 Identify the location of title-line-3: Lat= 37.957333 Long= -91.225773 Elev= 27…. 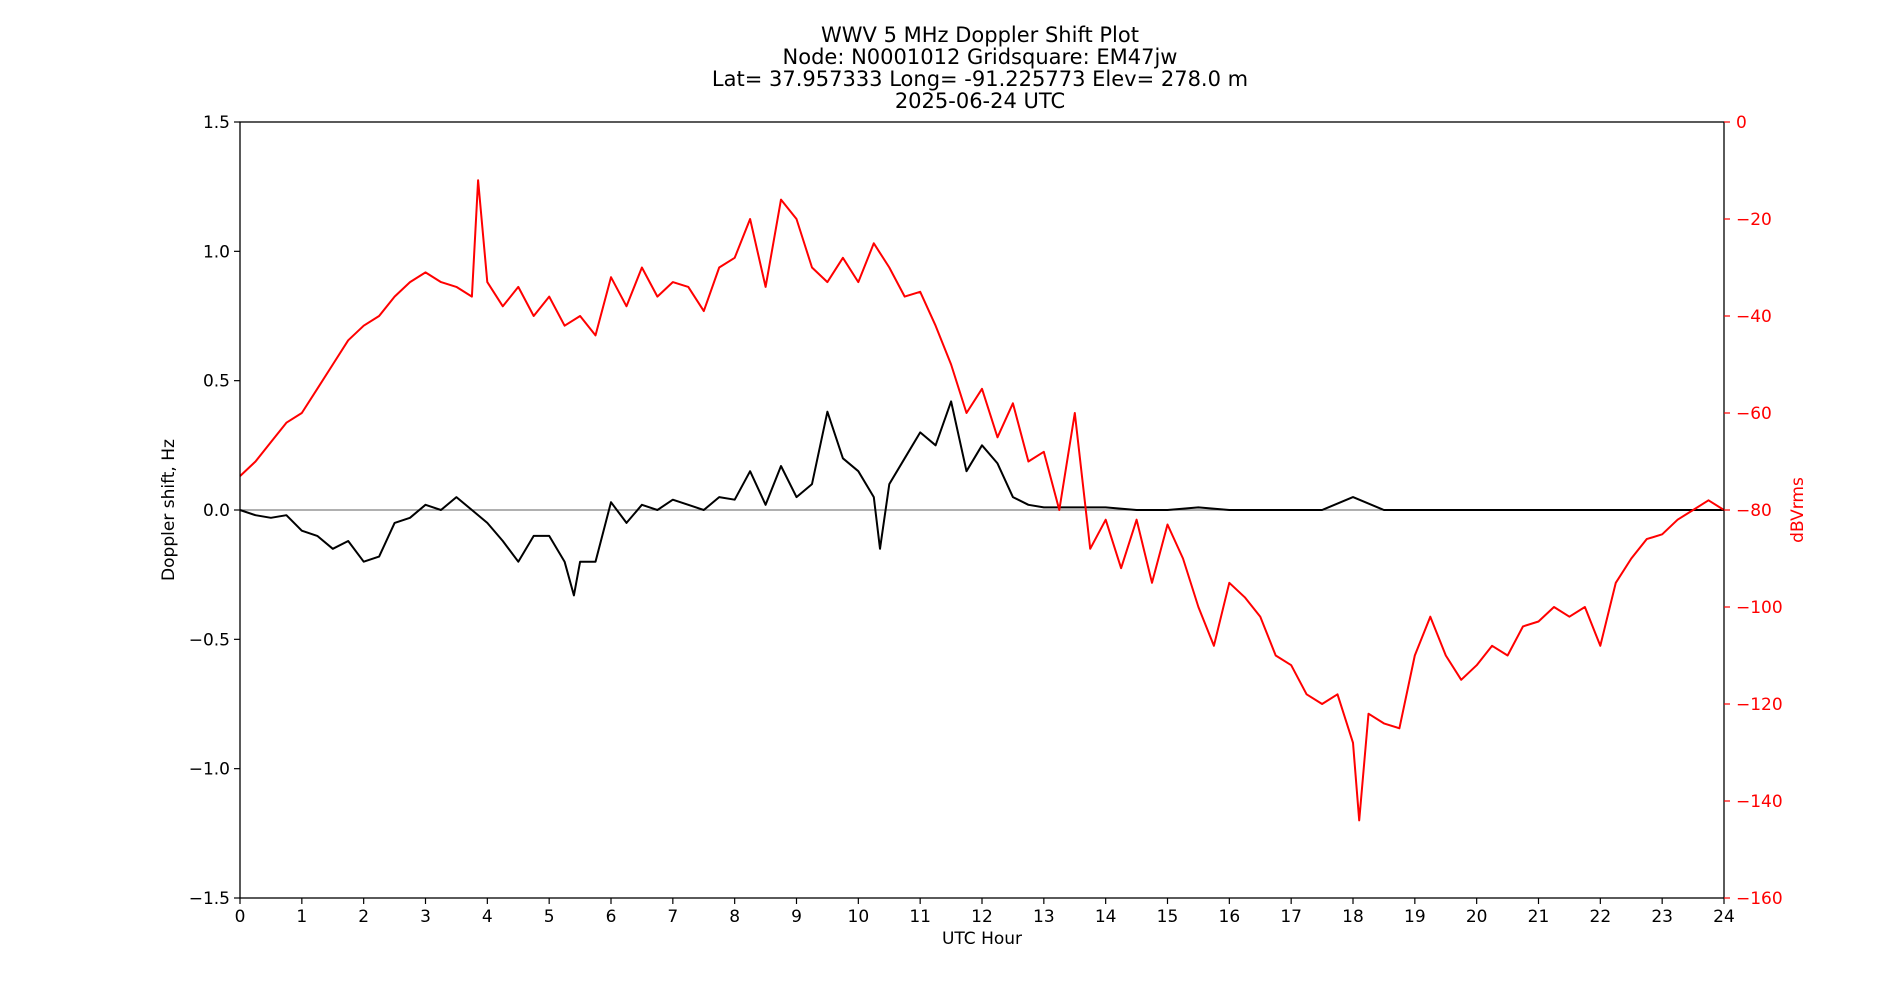
(980, 79).